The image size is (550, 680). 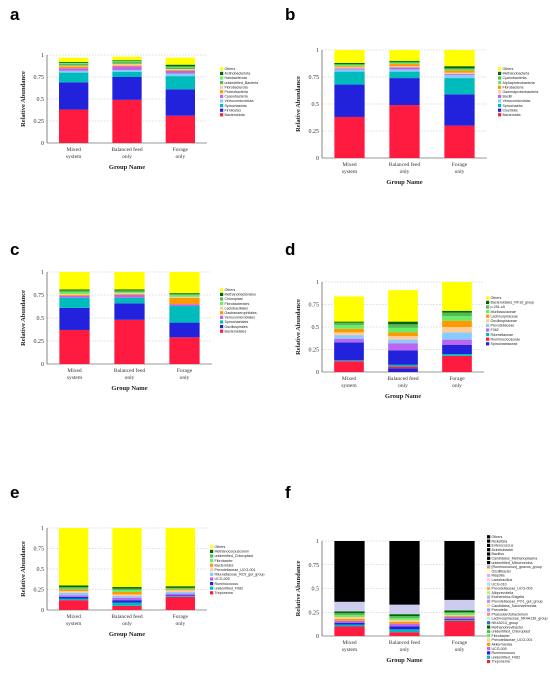 I want to click on x-tick-label: system, so click(x=74, y=624).